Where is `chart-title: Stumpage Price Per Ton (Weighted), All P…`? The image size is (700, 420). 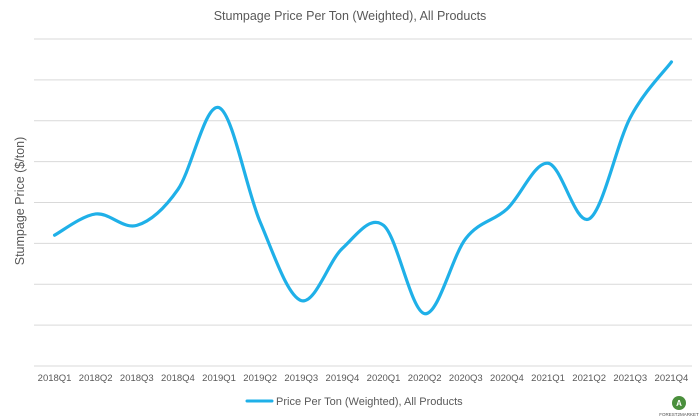
chart-title: Stumpage Price Per Ton (Weighted), All P… is located at coordinates (350, 16).